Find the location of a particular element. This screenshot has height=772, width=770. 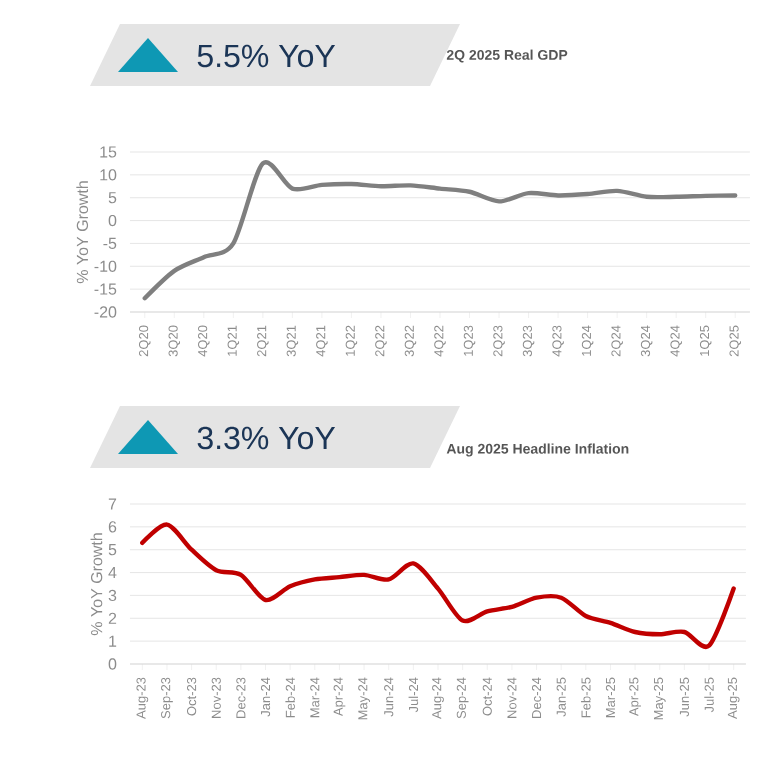

y-tick-label: -20 is located at coordinates (105, 312).